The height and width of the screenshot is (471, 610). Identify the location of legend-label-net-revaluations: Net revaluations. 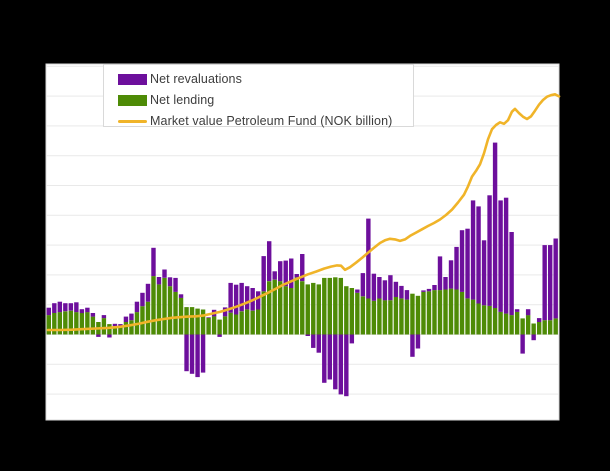
(196, 79).